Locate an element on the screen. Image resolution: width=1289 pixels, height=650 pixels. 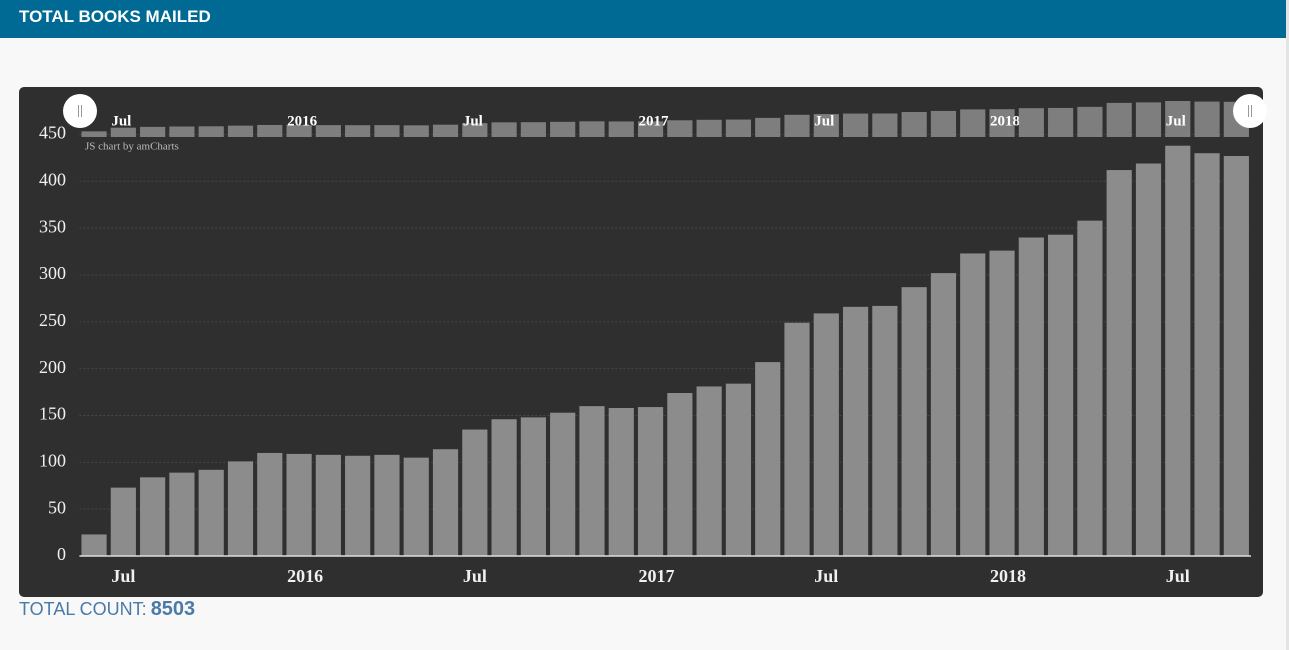
y-tick-label: 450 is located at coordinates (52, 133).